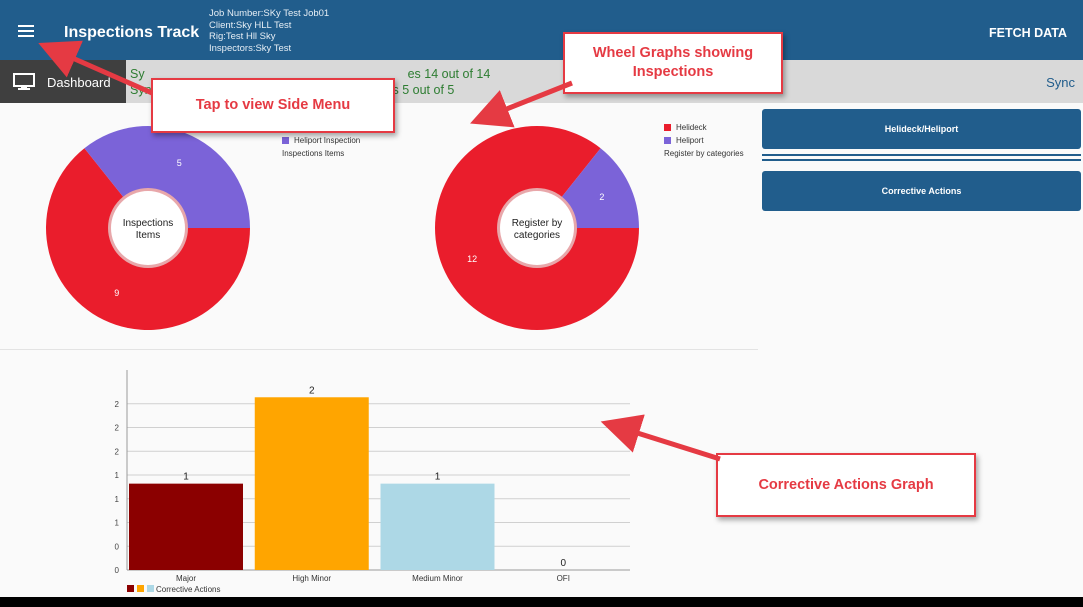  I want to click on client-name: Client:Sky HLL Test, so click(250, 25).